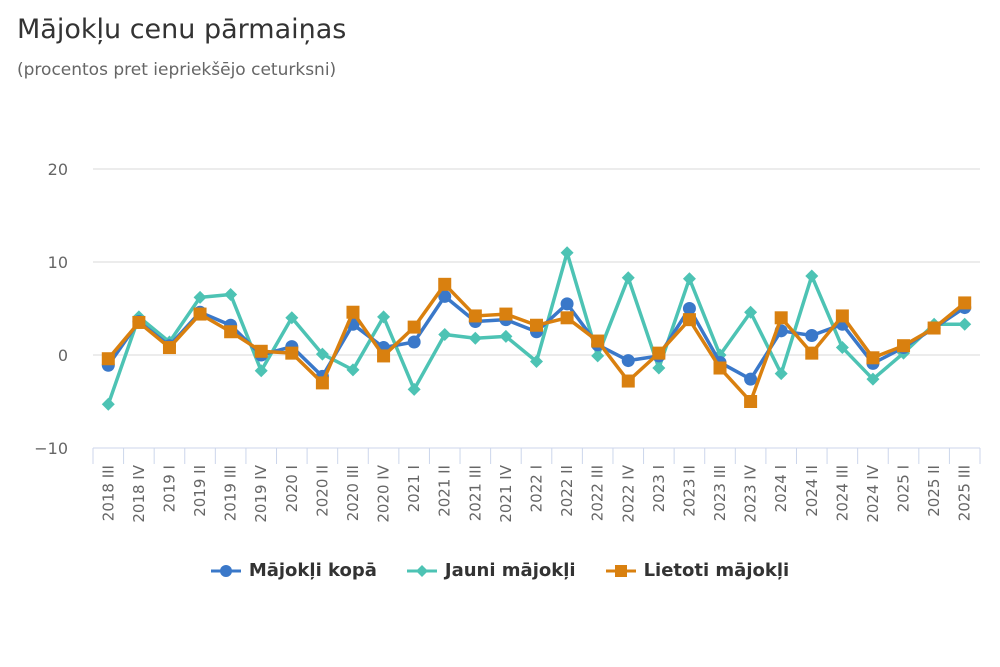  I want to click on x-tick-label: 2024 III, so click(842, 493).